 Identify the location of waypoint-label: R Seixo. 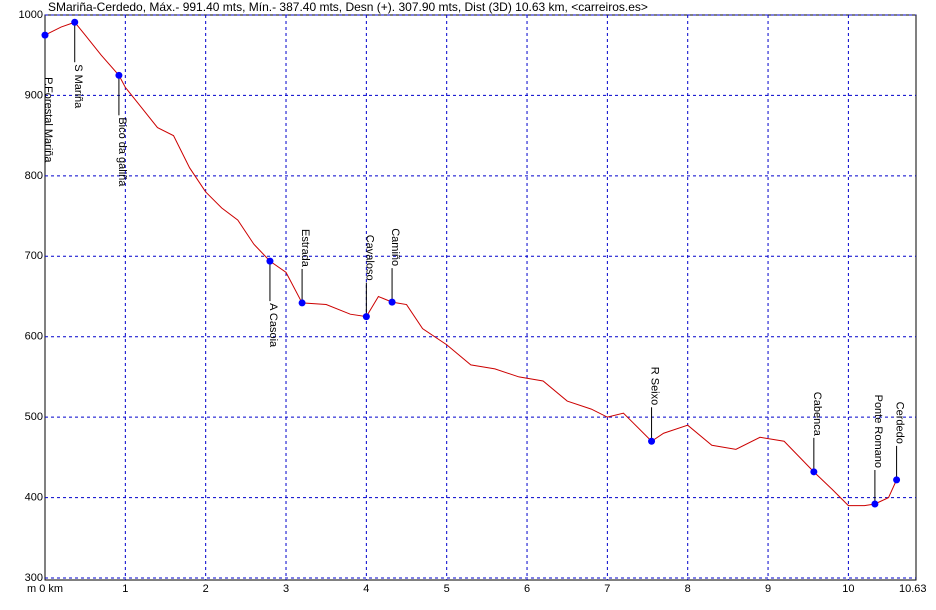
(655, 386).